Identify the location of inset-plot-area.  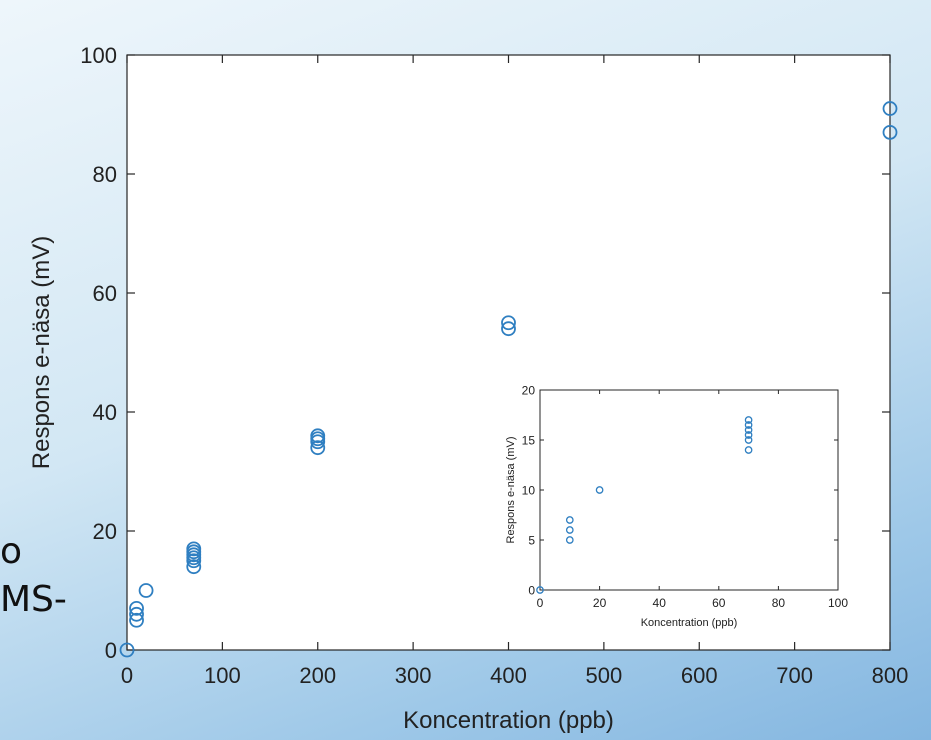
(689, 490).